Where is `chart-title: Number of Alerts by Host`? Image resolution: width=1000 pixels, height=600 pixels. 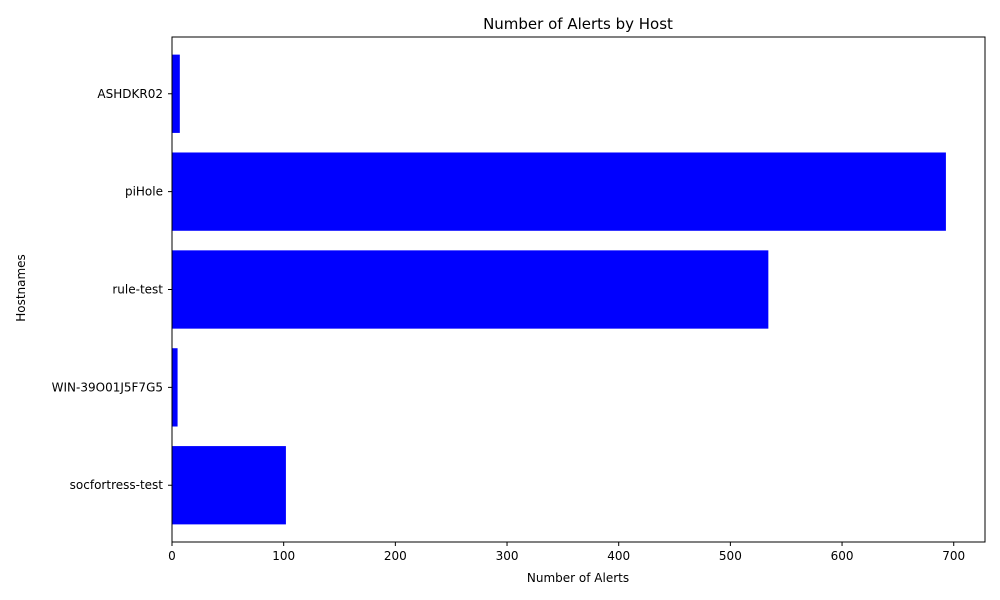 chart-title: Number of Alerts by Host is located at coordinates (578, 24).